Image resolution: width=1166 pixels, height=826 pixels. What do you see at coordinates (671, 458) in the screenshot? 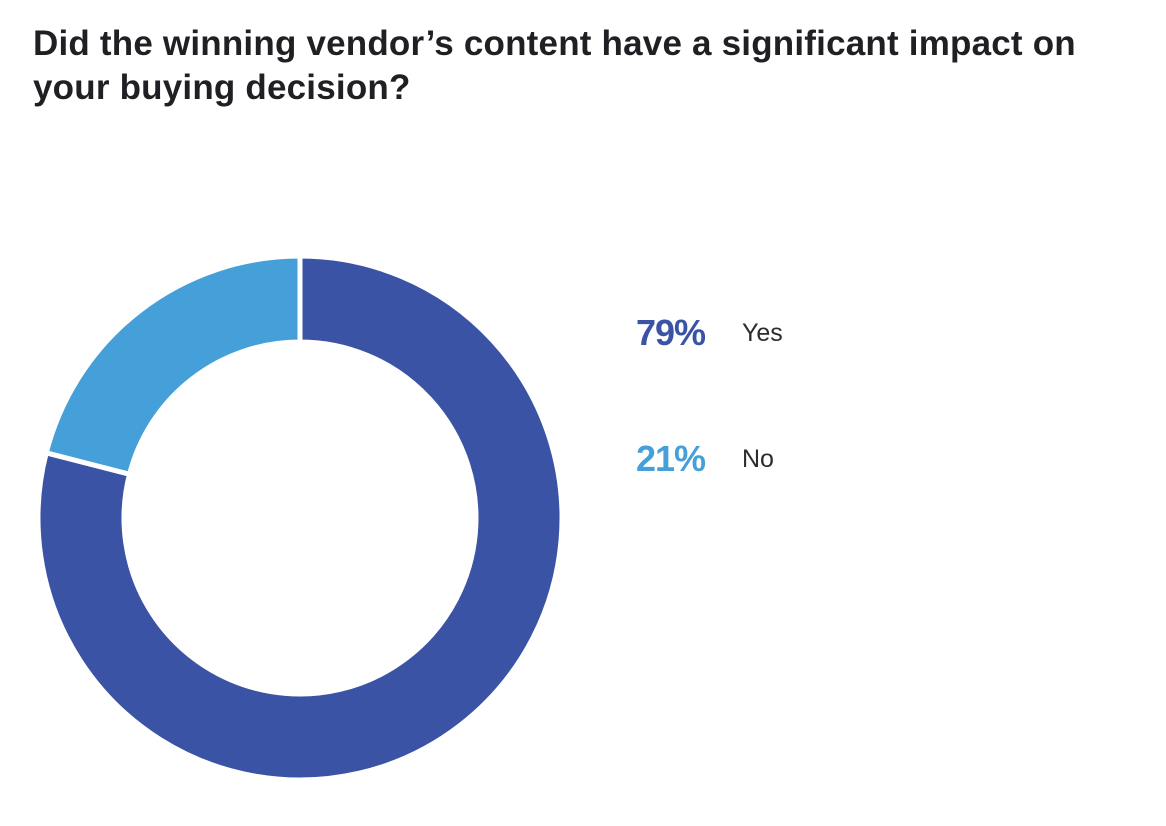
I see `legend-value-no: 21%` at bounding box center [671, 458].